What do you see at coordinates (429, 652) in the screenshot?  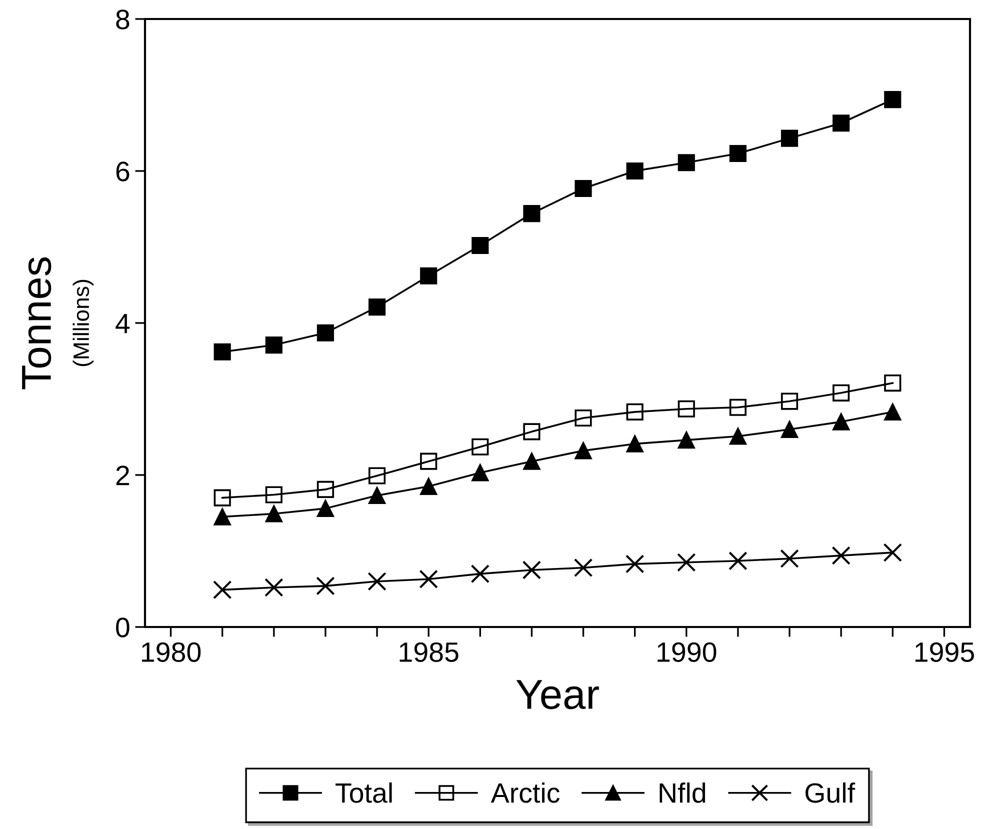 I see `x-tick-label: 1985` at bounding box center [429, 652].